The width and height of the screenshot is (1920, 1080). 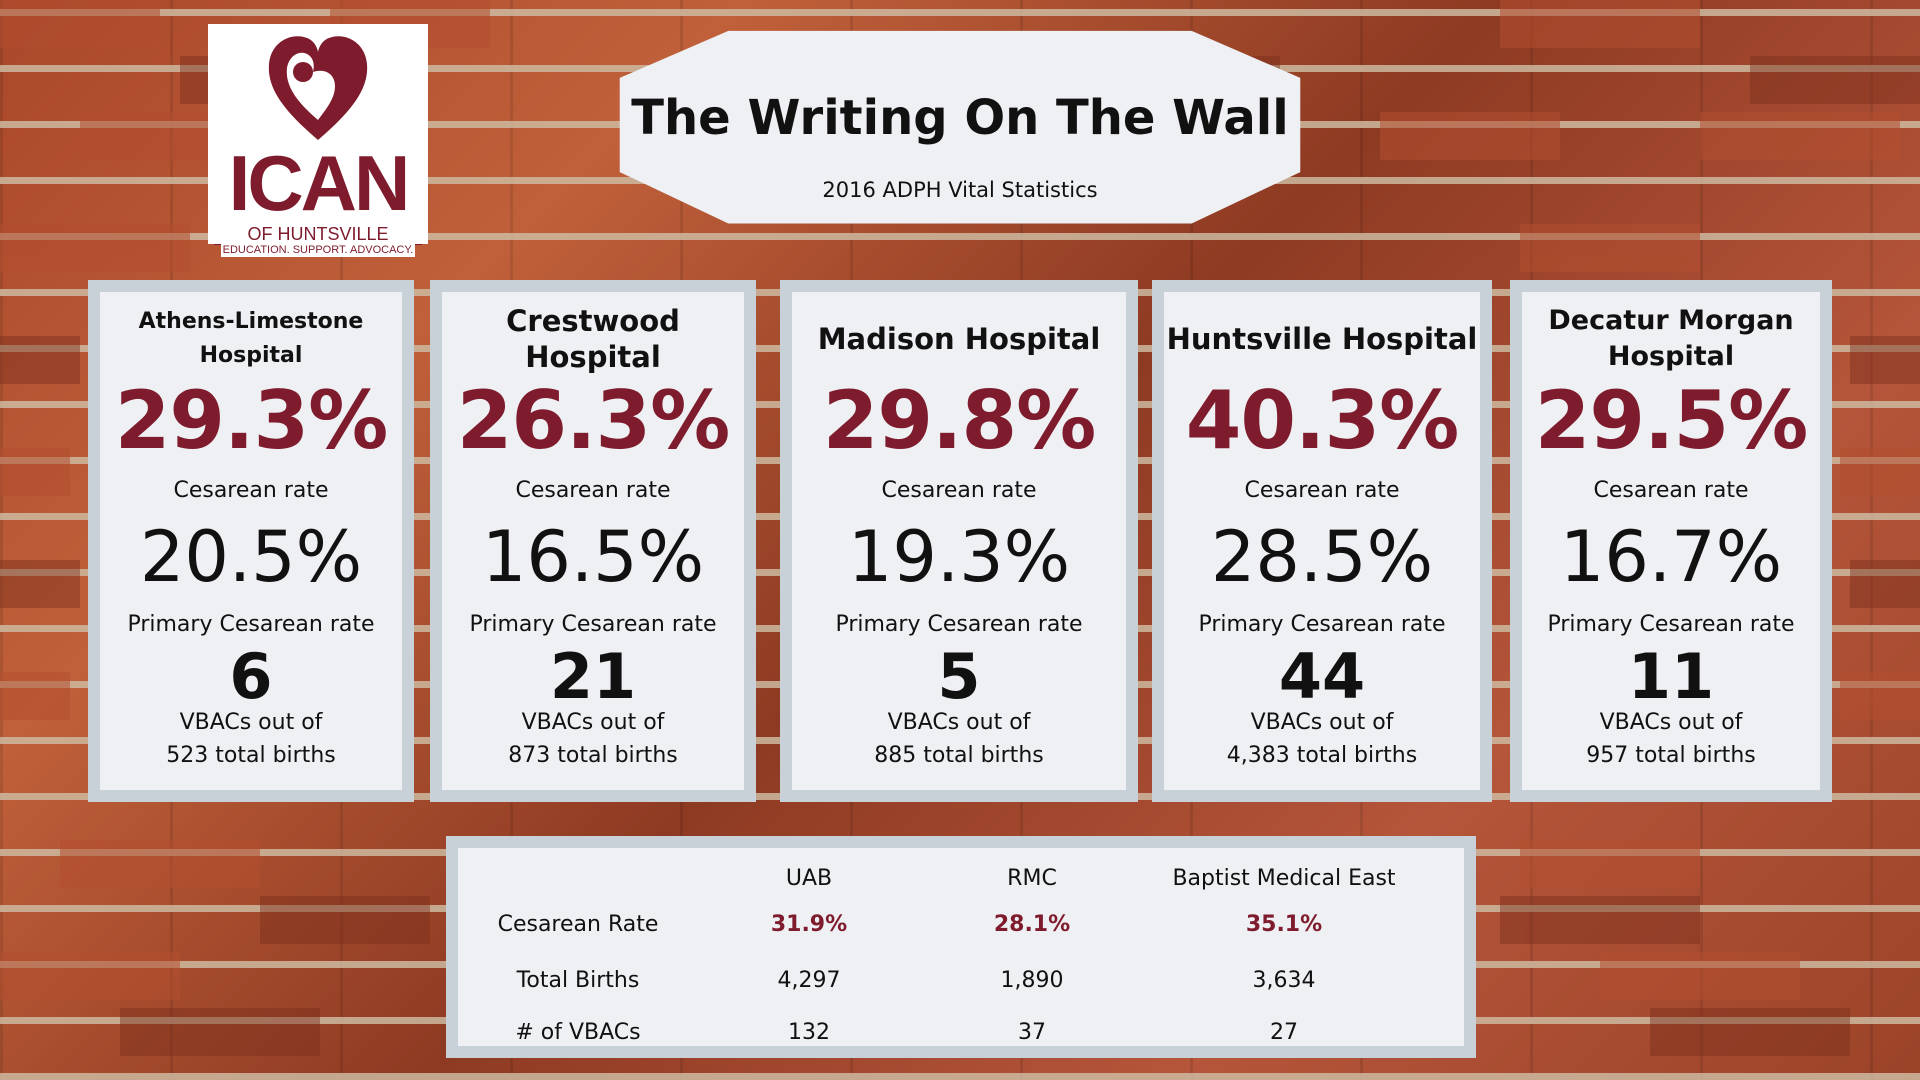 What do you see at coordinates (593, 420) in the screenshot?
I see `cesarean-rate-value: 26.3%` at bounding box center [593, 420].